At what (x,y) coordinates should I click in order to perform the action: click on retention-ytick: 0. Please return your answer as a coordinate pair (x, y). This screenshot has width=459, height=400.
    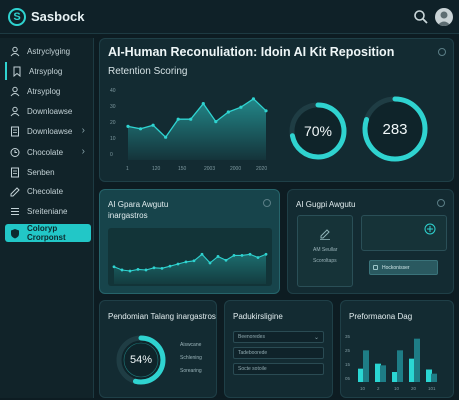
    Looking at the image, I should click on (111, 155).